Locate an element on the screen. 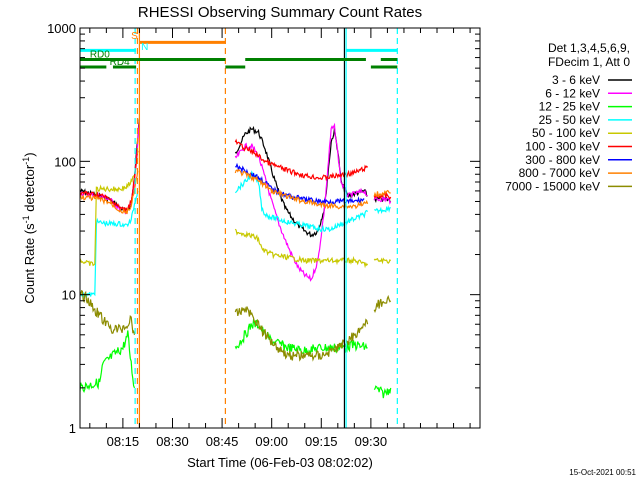  x-tick-label: 08:30 is located at coordinates (172, 441).